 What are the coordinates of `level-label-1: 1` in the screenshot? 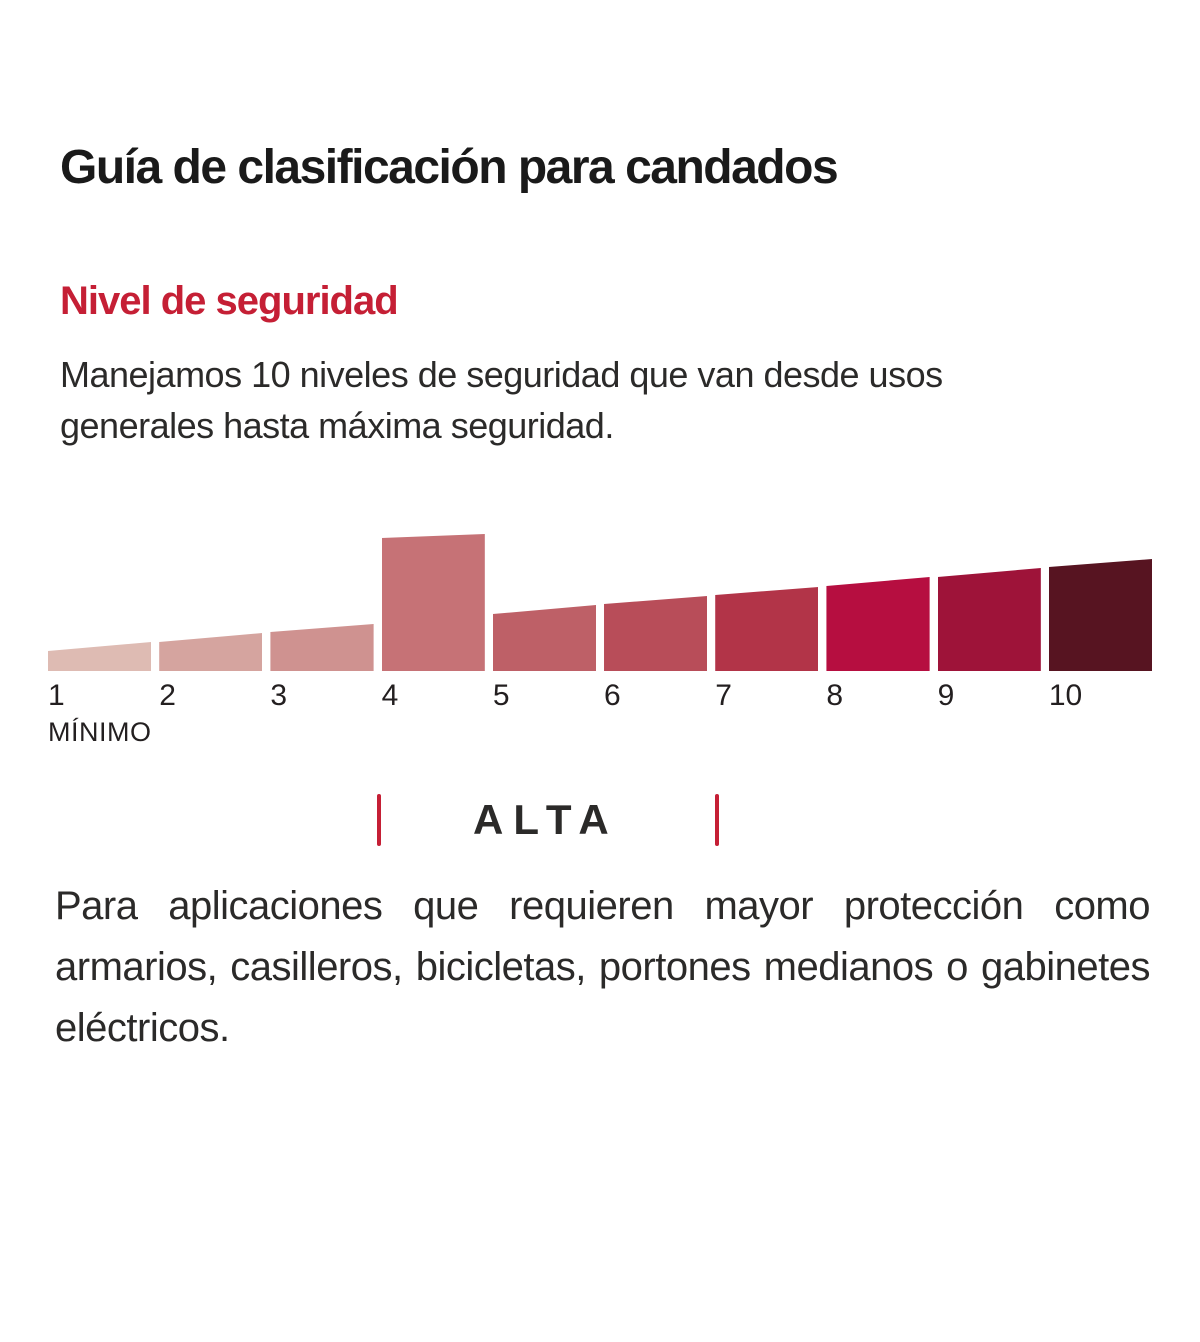 It's located at (56, 696).